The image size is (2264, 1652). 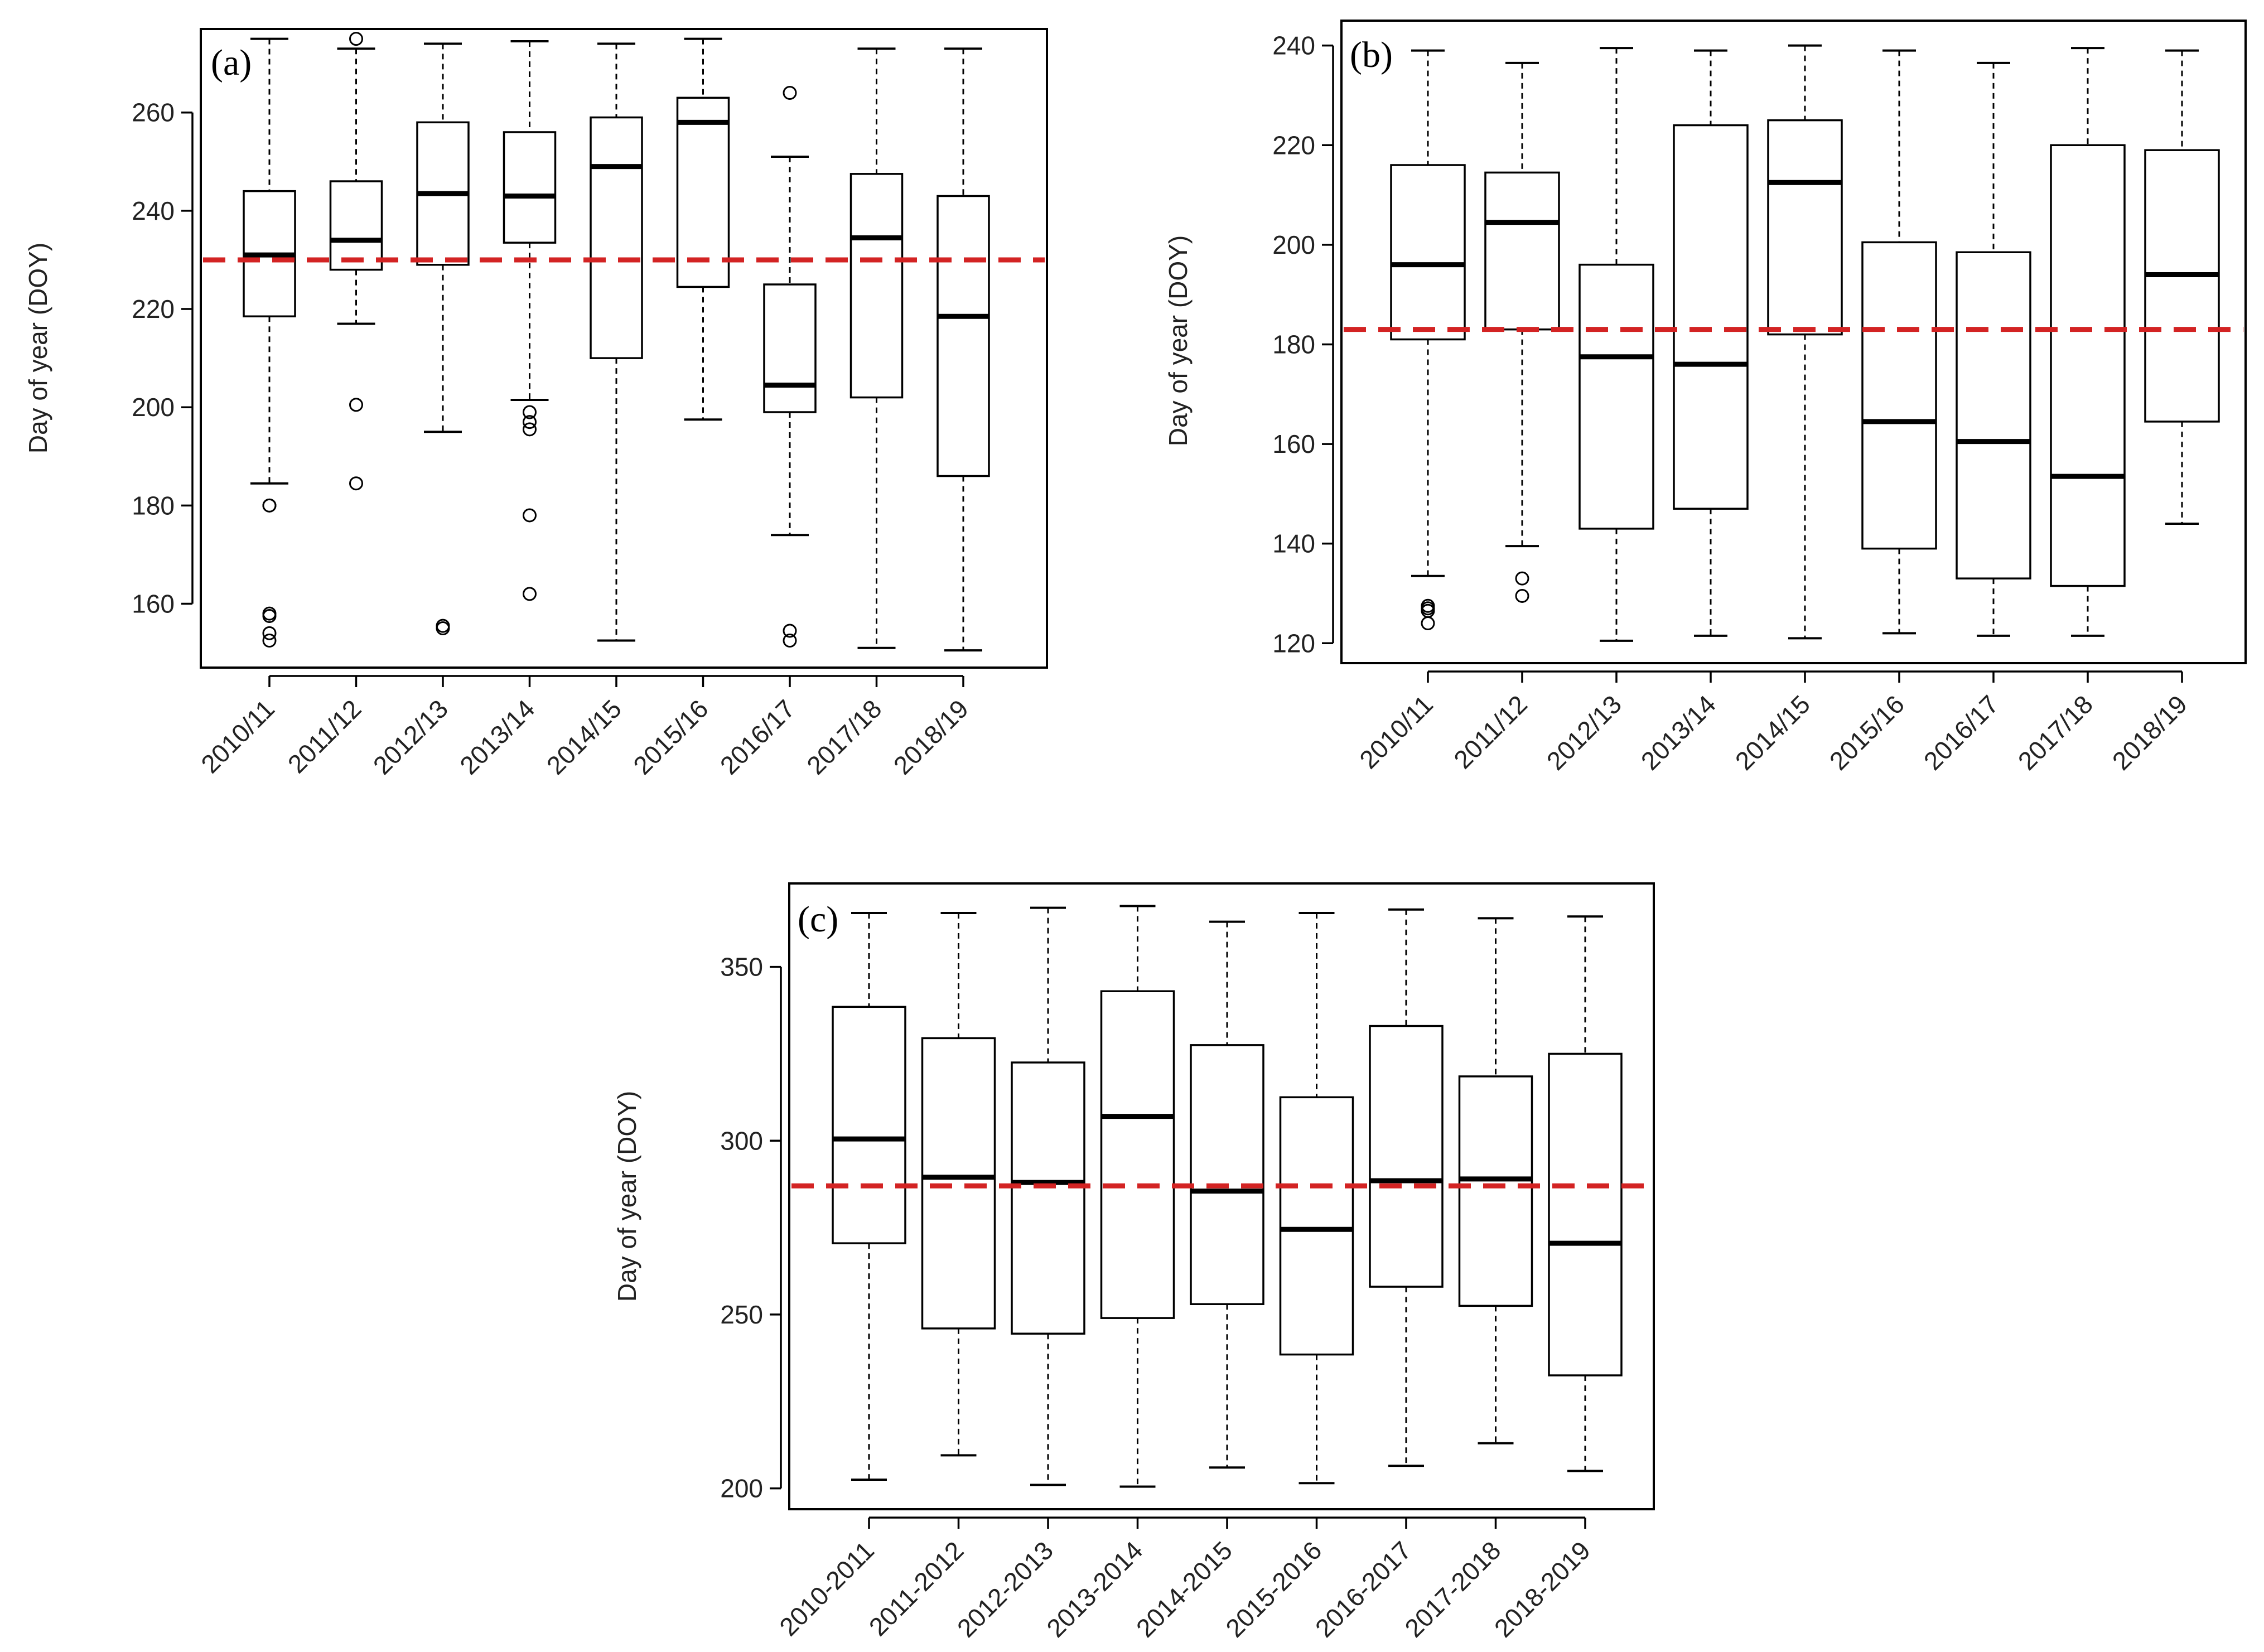 What do you see at coordinates (1293, 145) in the screenshot?
I see `y-tick-label-b: 220` at bounding box center [1293, 145].